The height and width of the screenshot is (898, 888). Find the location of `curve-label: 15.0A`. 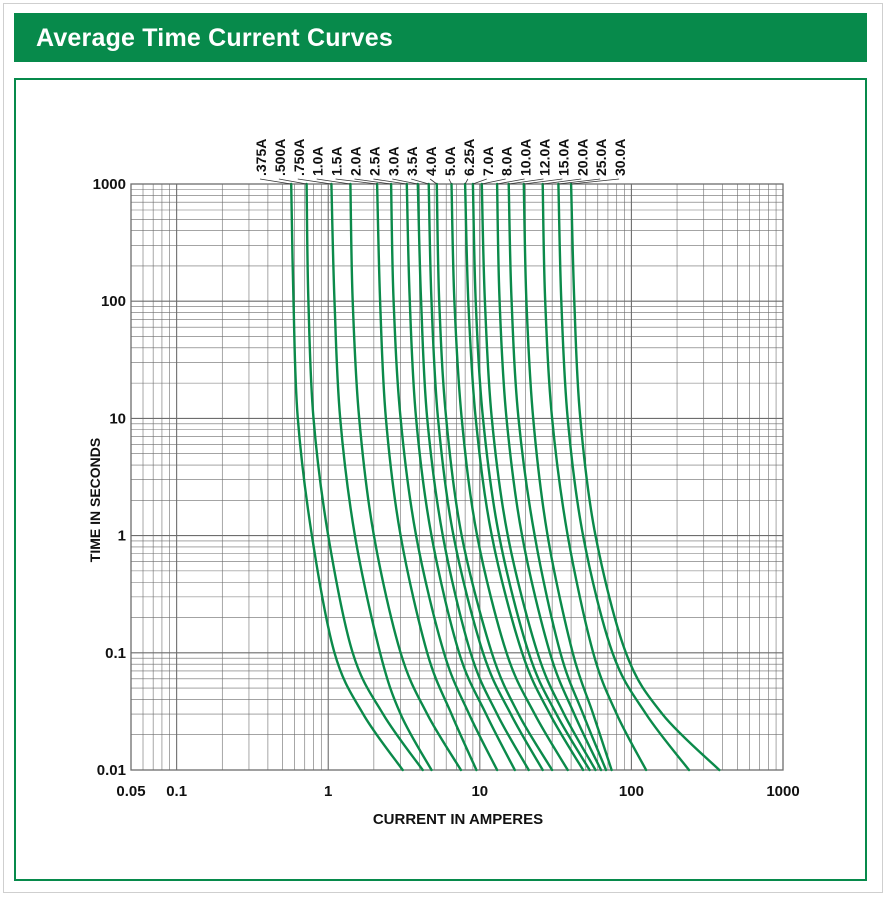

curve-label: 15.0A is located at coordinates (563, 157).